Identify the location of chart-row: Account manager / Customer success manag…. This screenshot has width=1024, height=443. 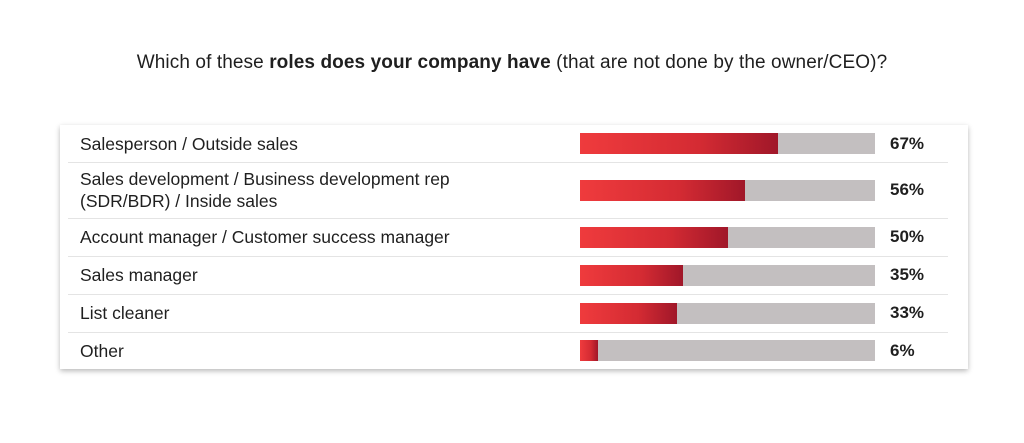
(514, 237).